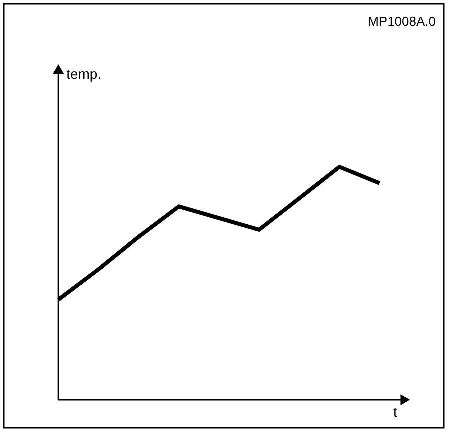 The height and width of the screenshot is (432, 449). What do you see at coordinates (396, 412) in the screenshot?
I see `x-axis-title: t` at bounding box center [396, 412].